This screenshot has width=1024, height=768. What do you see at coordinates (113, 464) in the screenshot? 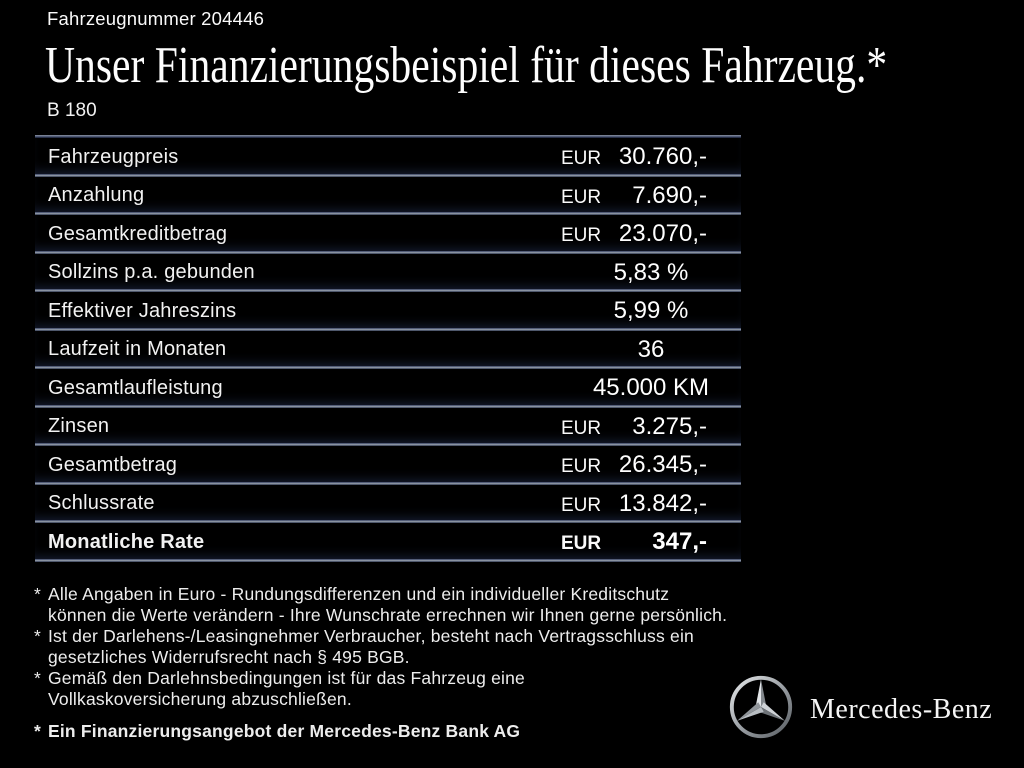
I see `row-label: Gesamtbetrag` at bounding box center [113, 464].